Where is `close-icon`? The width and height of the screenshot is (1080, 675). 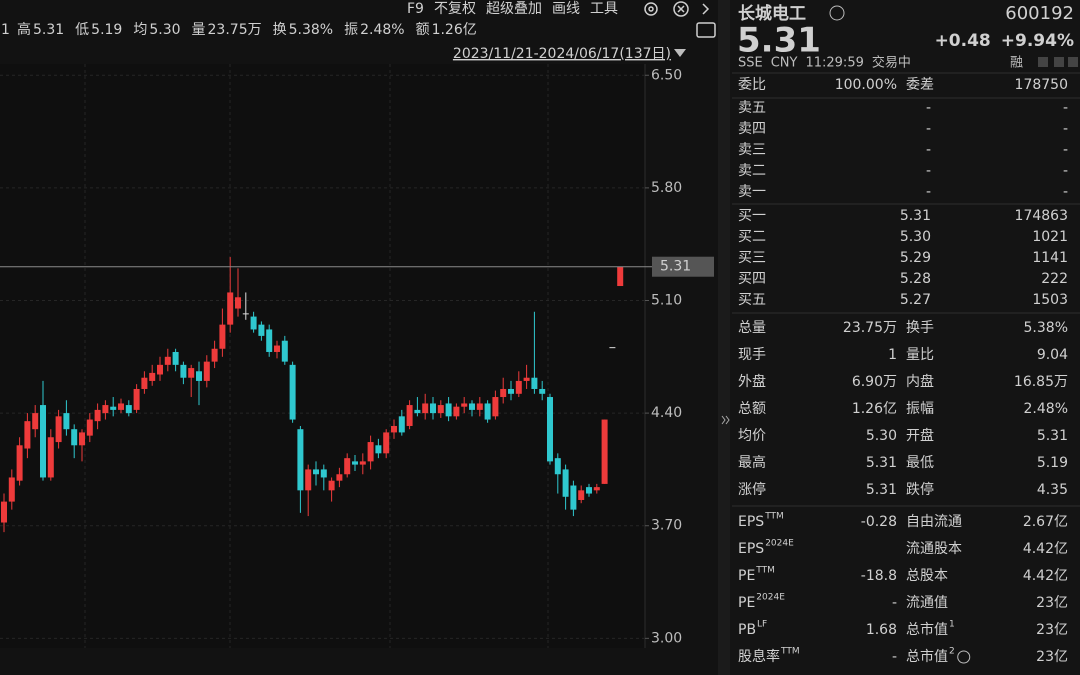
close-icon is located at coordinates (681, 9).